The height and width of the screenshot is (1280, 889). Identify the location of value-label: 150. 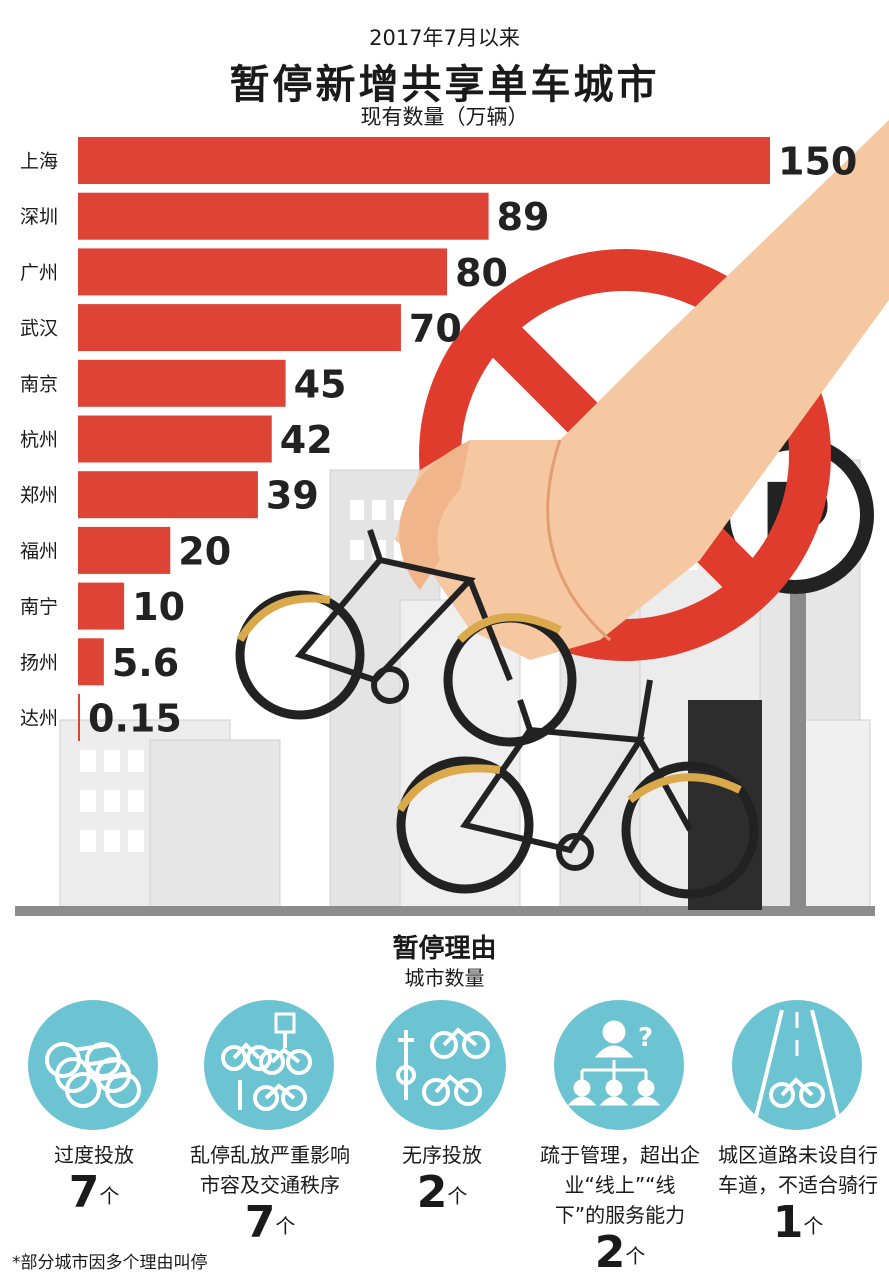
(817, 162).